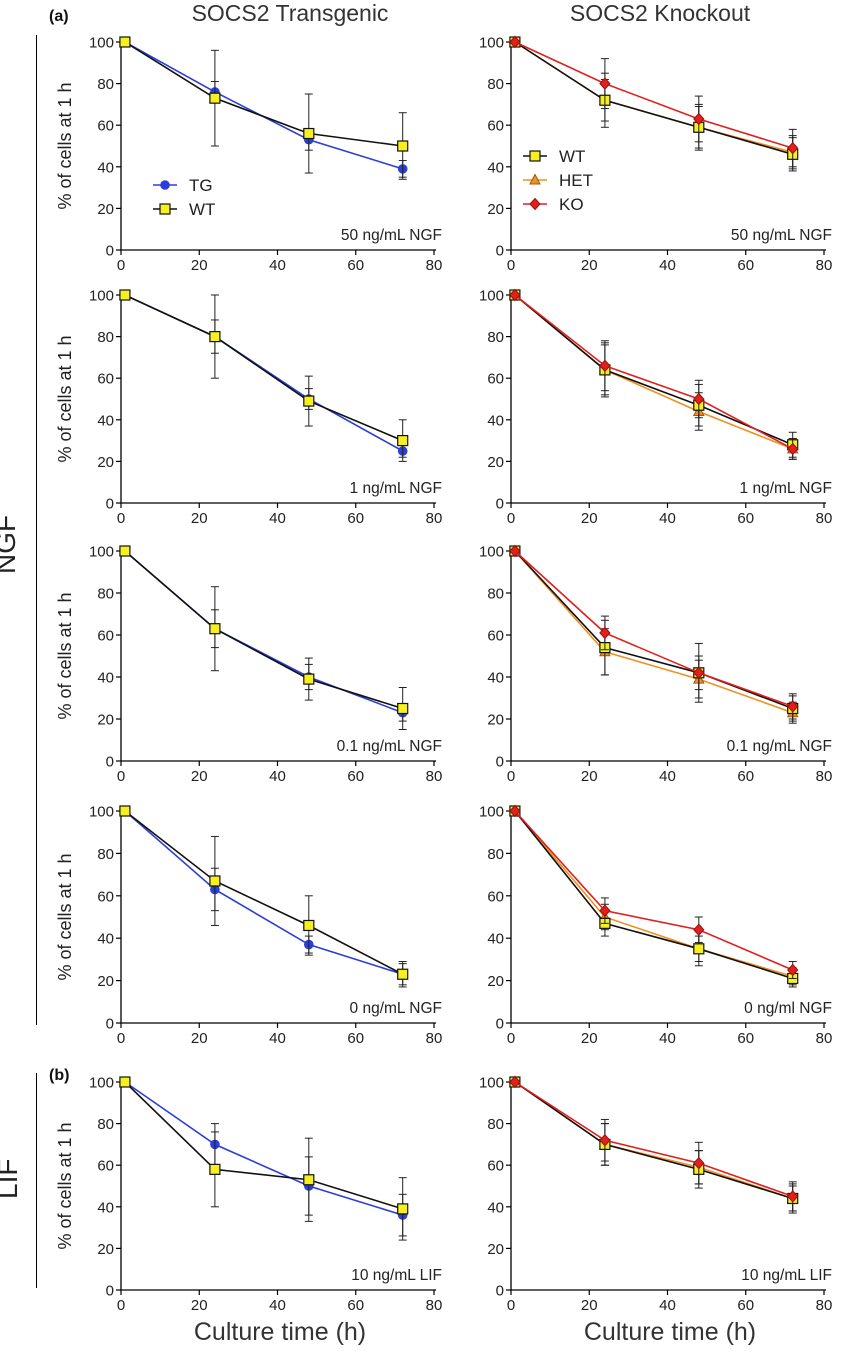 This screenshot has height=1359, width=847. What do you see at coordinates (576, 180) in the screenshot?
I see `legend-label: HET` at bounding box center [576, 180].